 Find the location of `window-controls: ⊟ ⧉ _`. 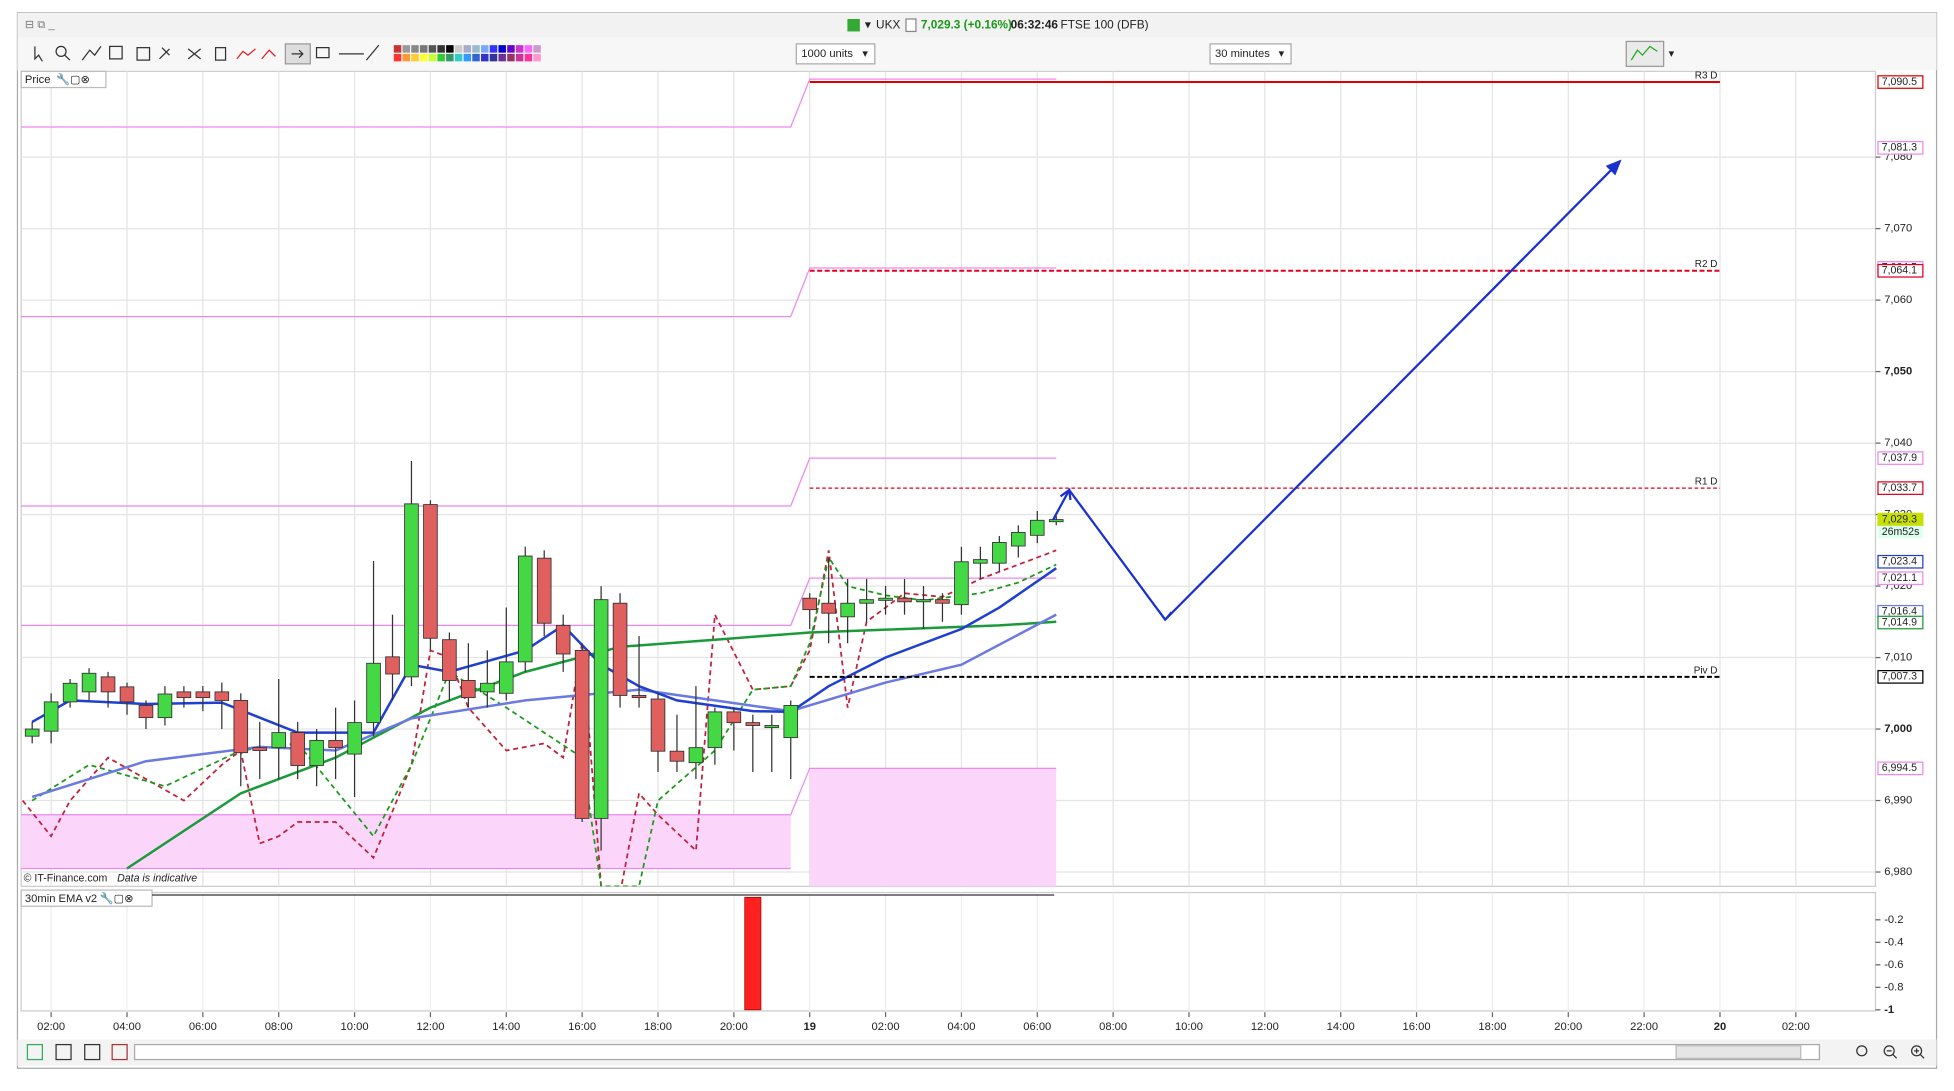

window-controls: ⊟ ⧉ _ is located at coordinates (40, 25).